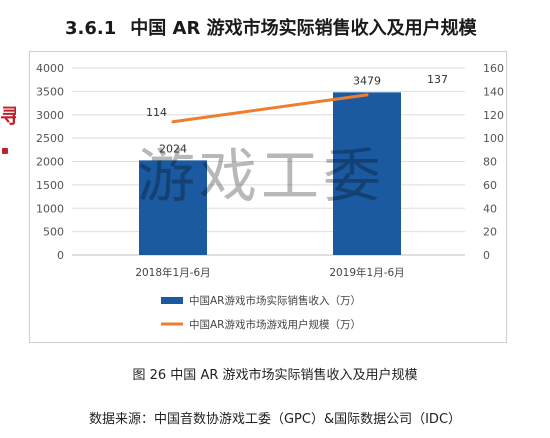  I want to click on watermark-layer: 游戏工委, so click(261, 176).